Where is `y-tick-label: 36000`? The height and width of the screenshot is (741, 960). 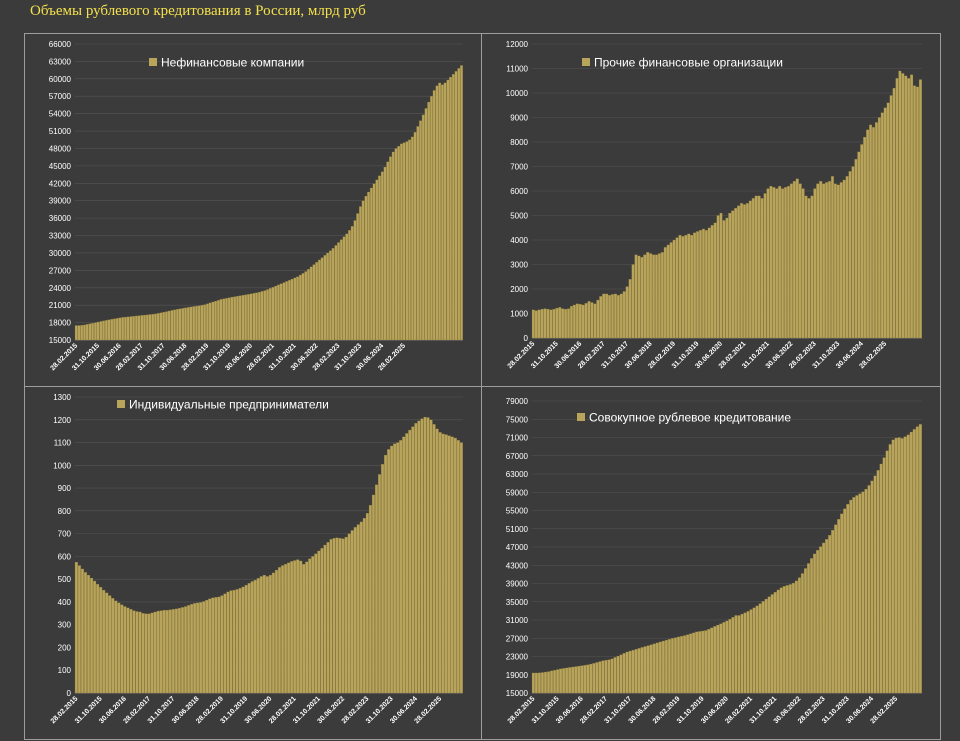 y-tick-label: 36000 is located at coordinates (60, 218).